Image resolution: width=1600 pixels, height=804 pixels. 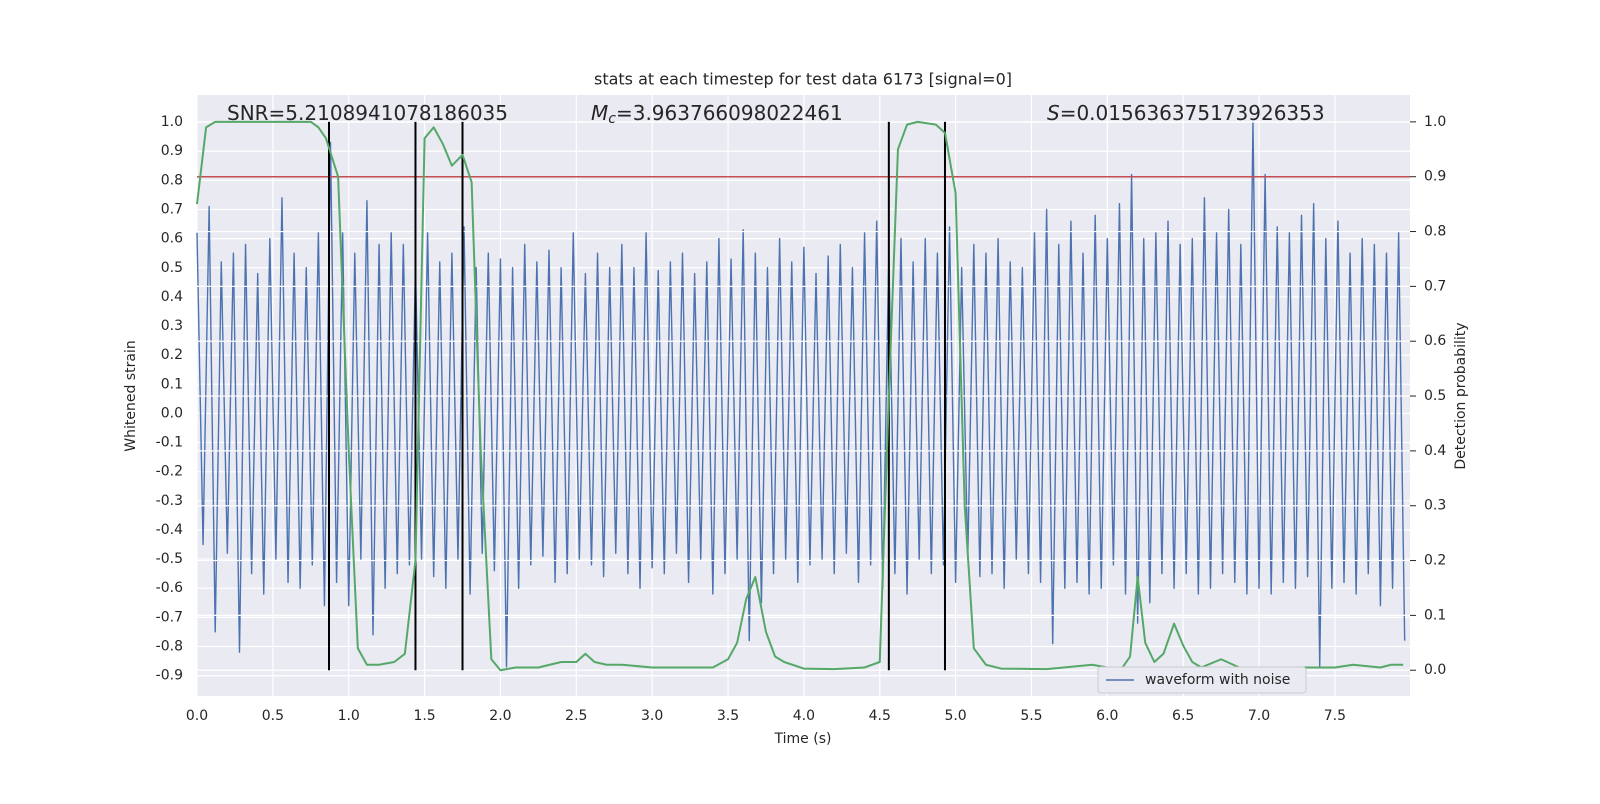 I want to click on annotation: S=0.015636375173926353, so click(x=1186, y=113).